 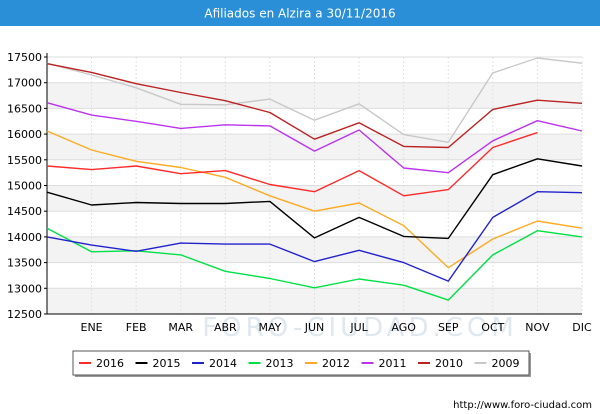 What do you see at coordinates (24, 288) in the screenshot?
I see `y-tick-label: 13000` at bounding box center [24, 288].